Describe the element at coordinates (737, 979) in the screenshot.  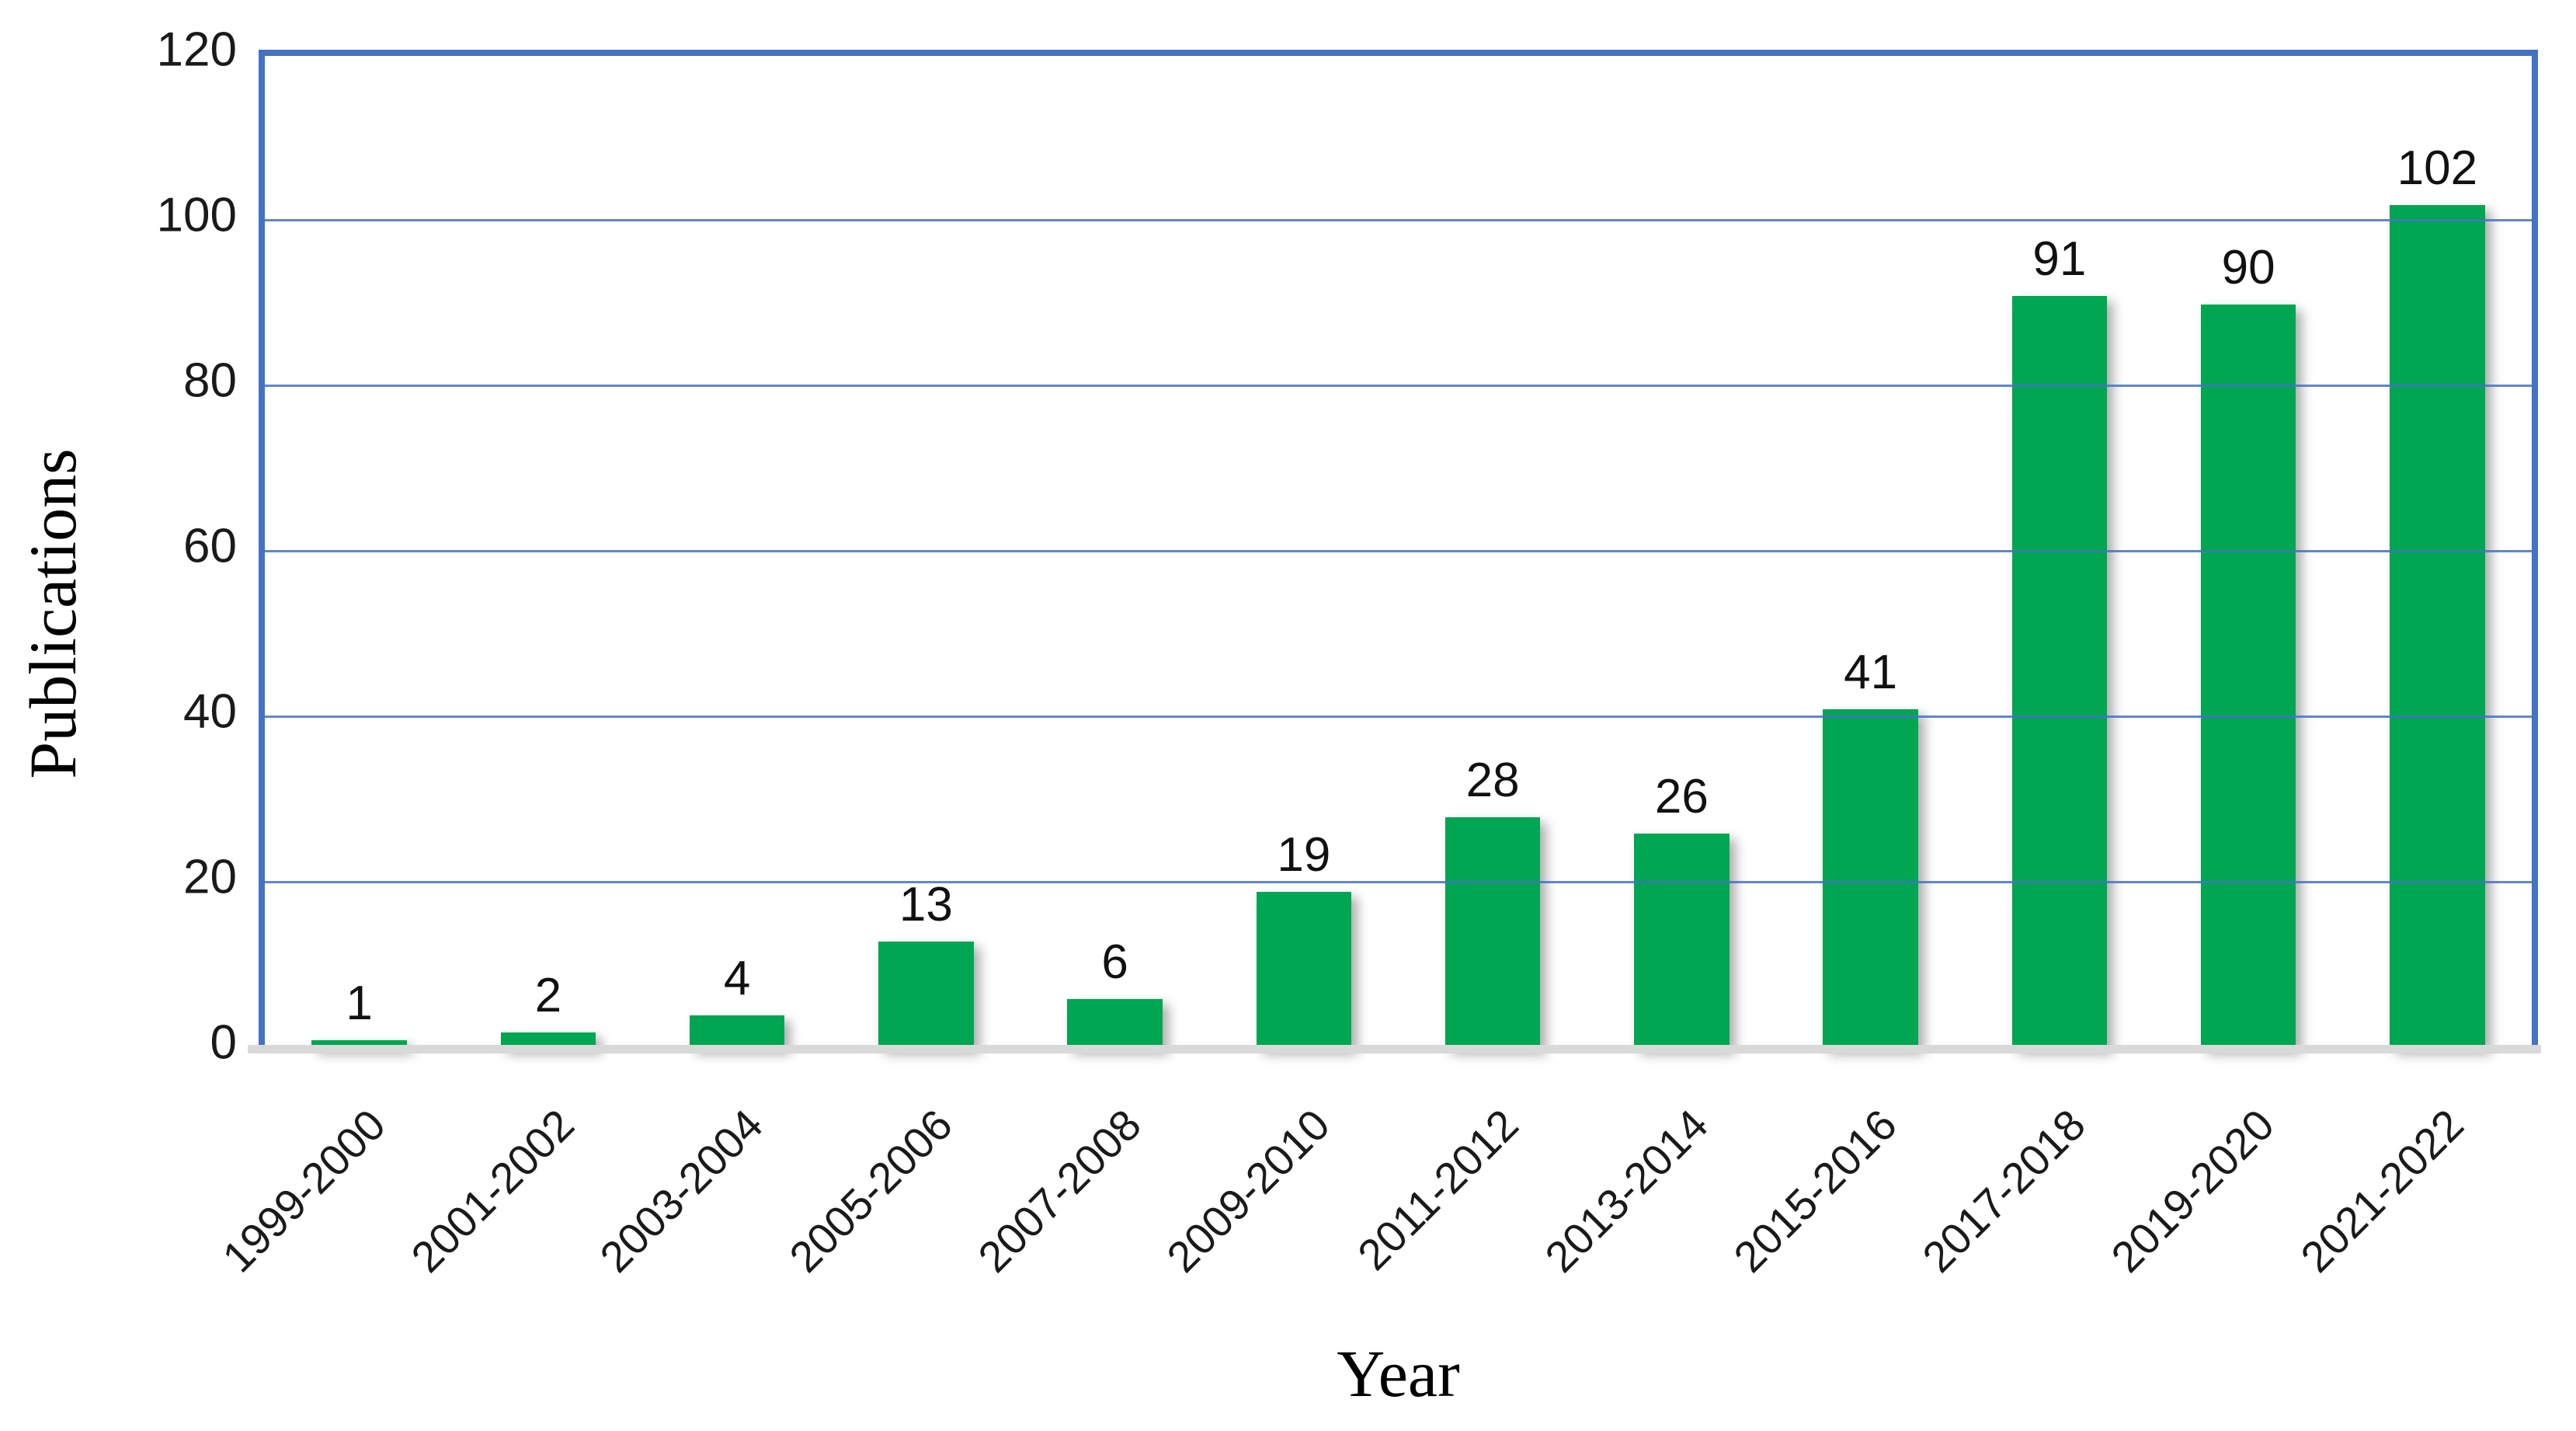
I see `data-label: 4` at that location.